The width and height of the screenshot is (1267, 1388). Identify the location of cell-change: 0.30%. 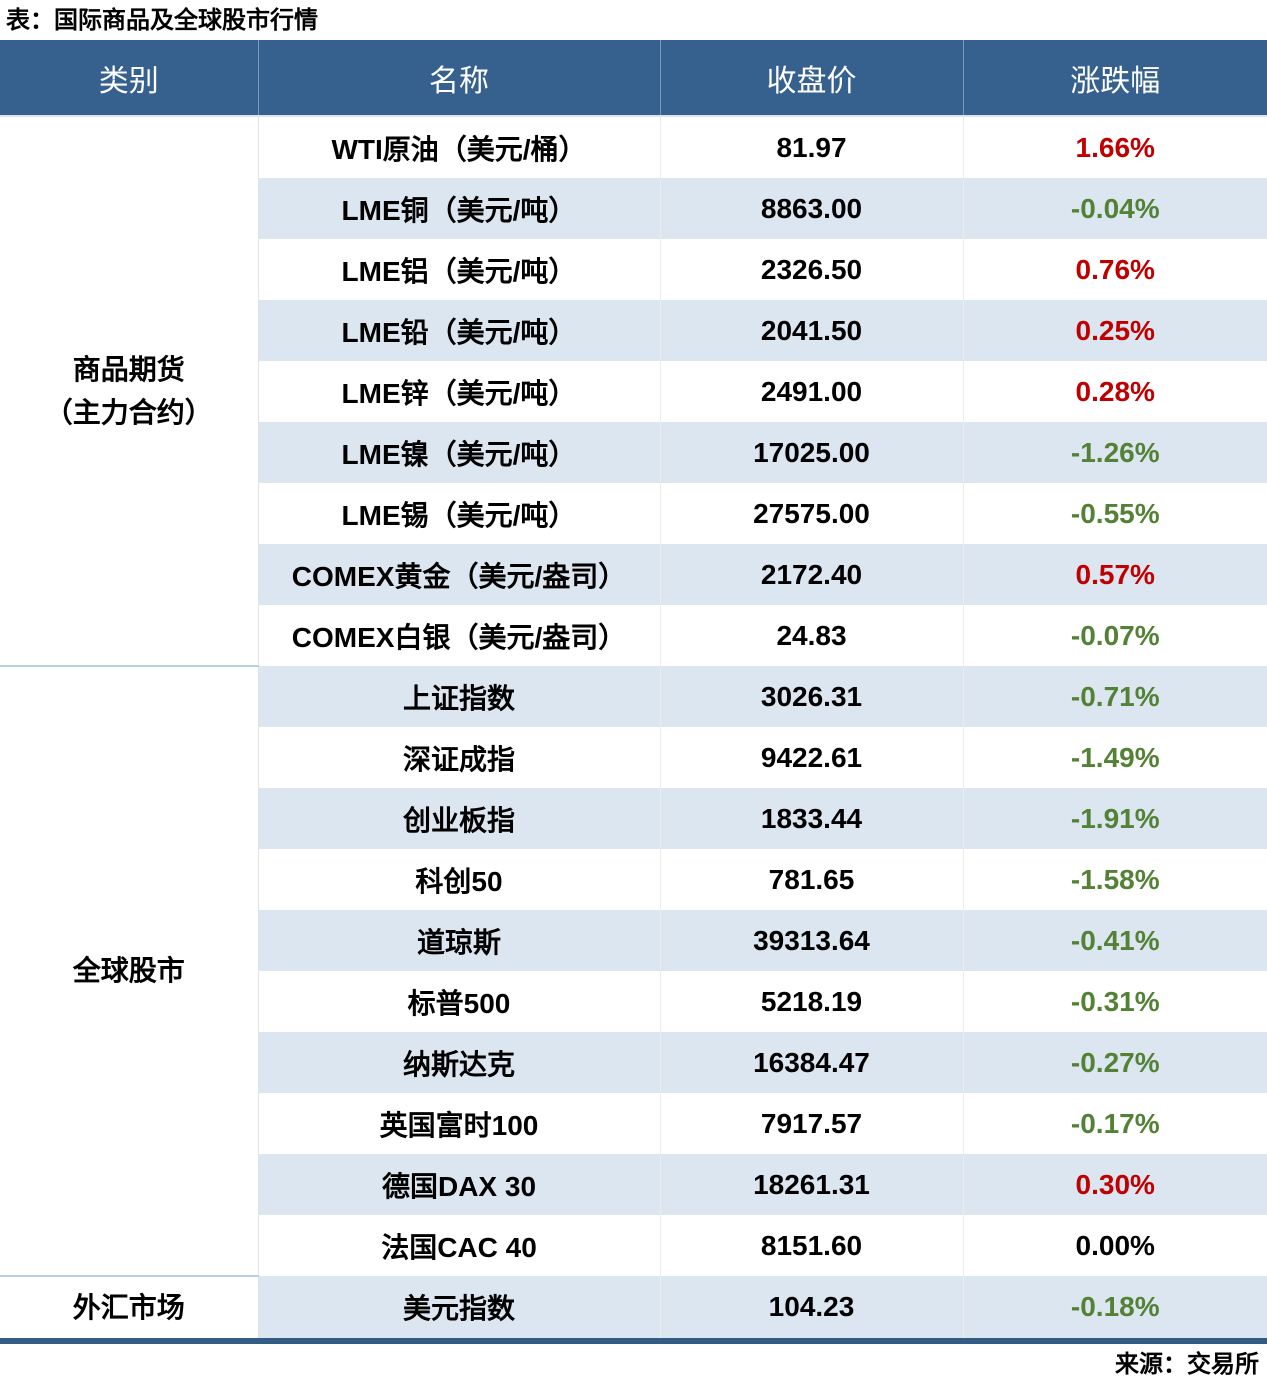
(1115, 1184).